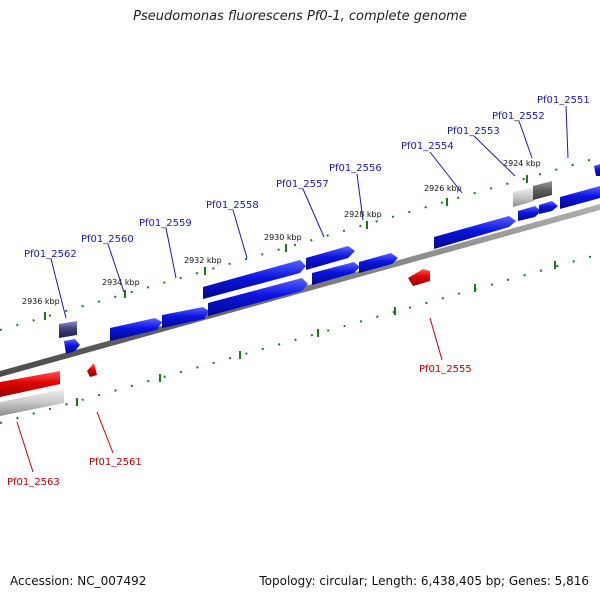 This screenshot has width=600, height=600. What do you see at coordinates (68, 329) in the screenshot?
I see `gene-block-dark` at bounding box center [68, 329].